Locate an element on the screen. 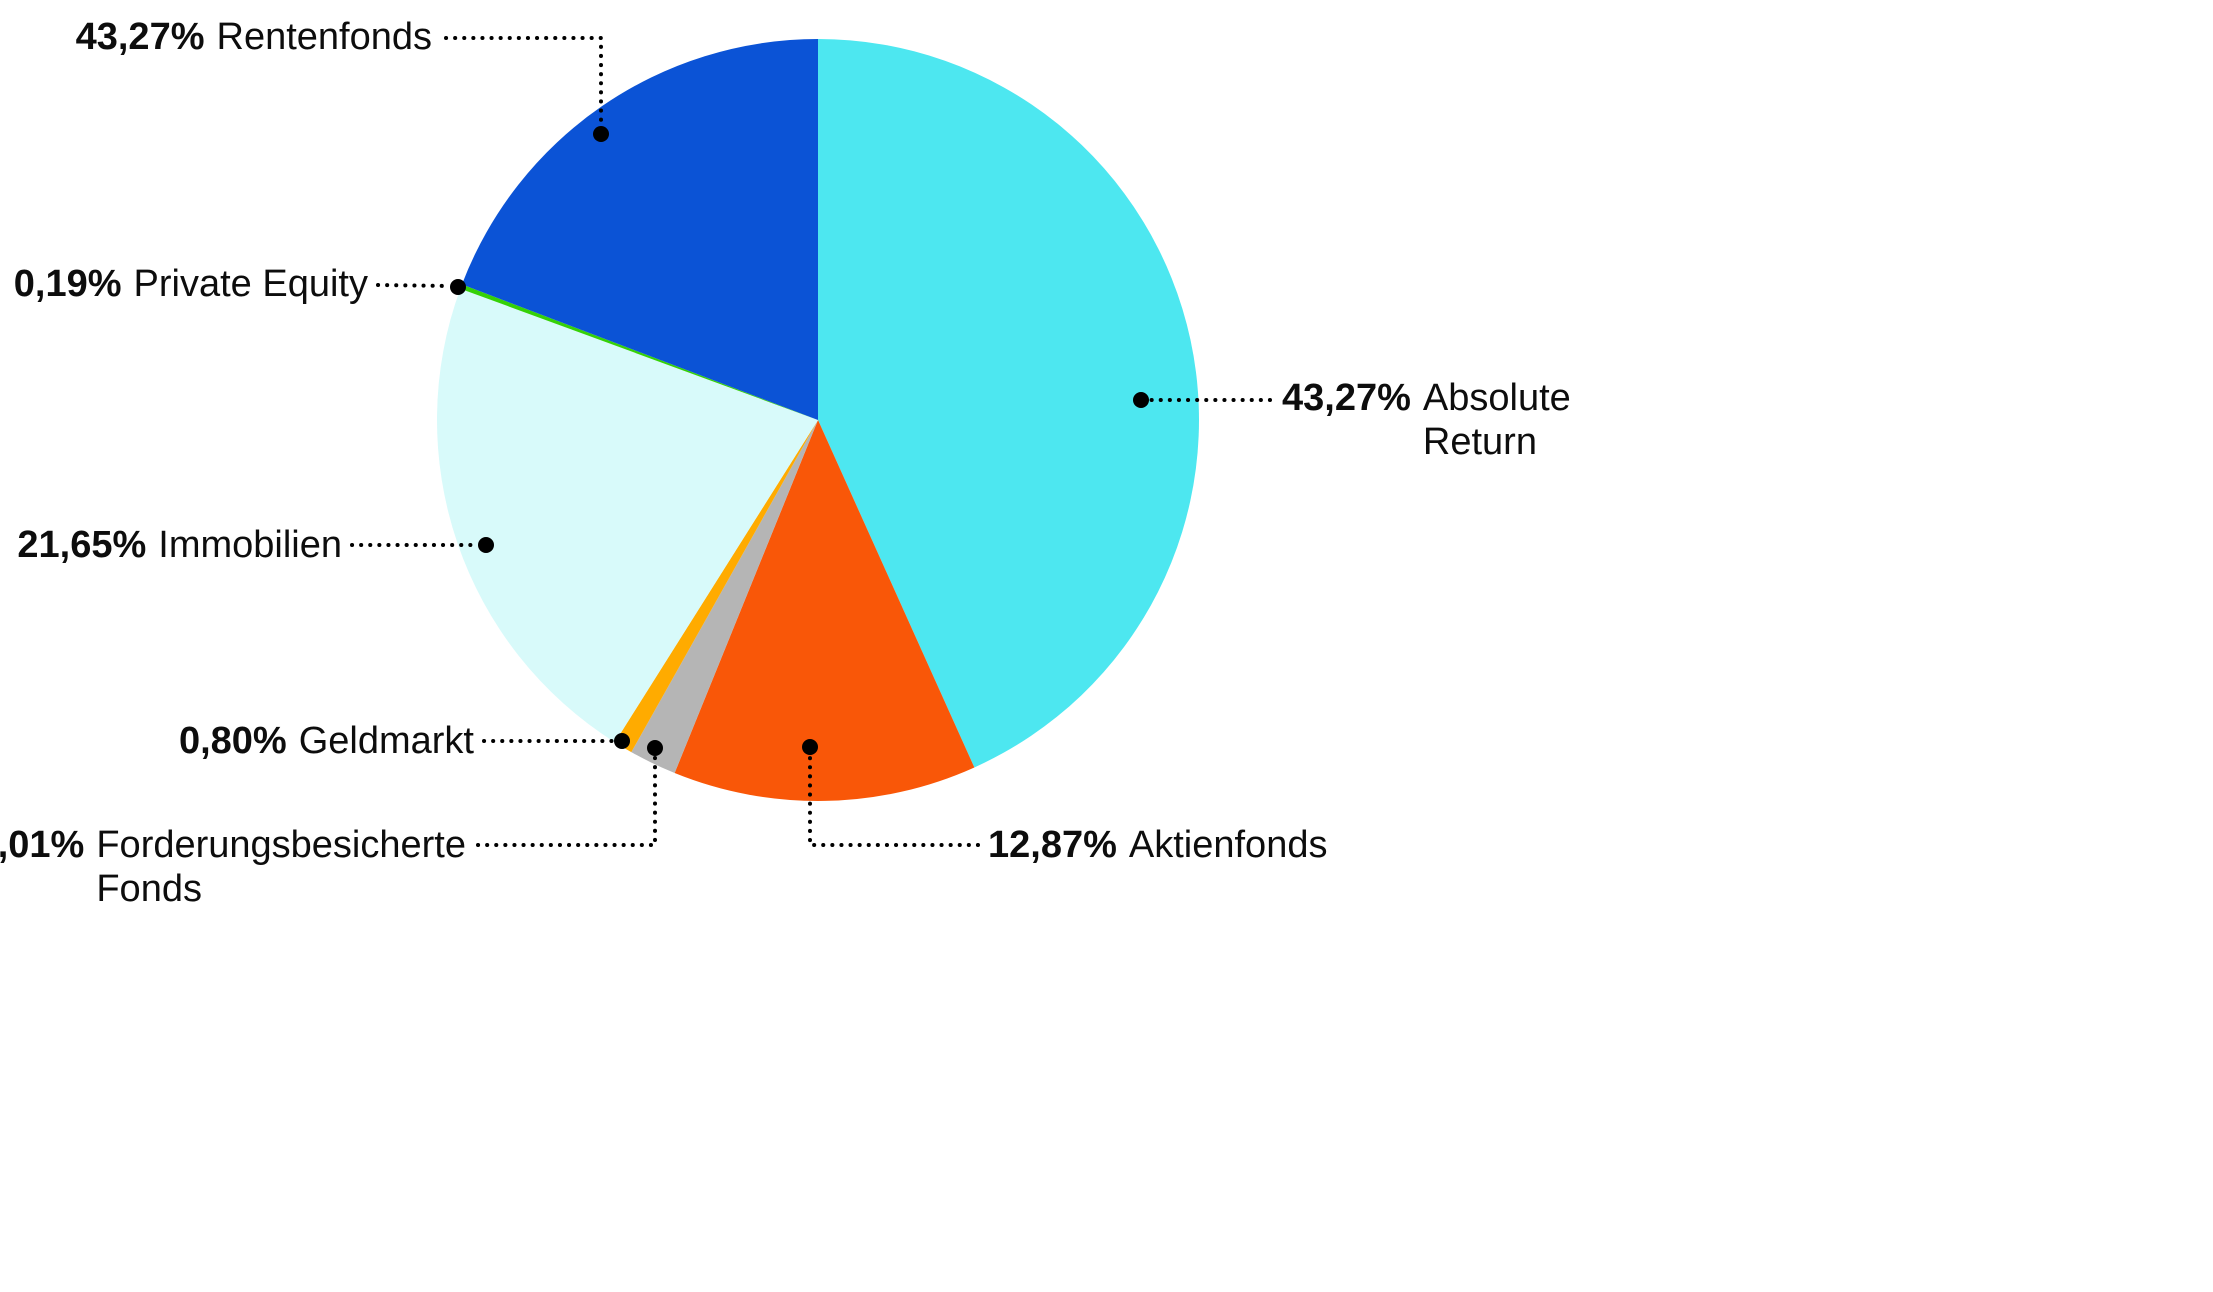 The height and width of the screenshot is (1292, 2213). label-immobilien-name: Immobilien is located at coordinates (250, 545).